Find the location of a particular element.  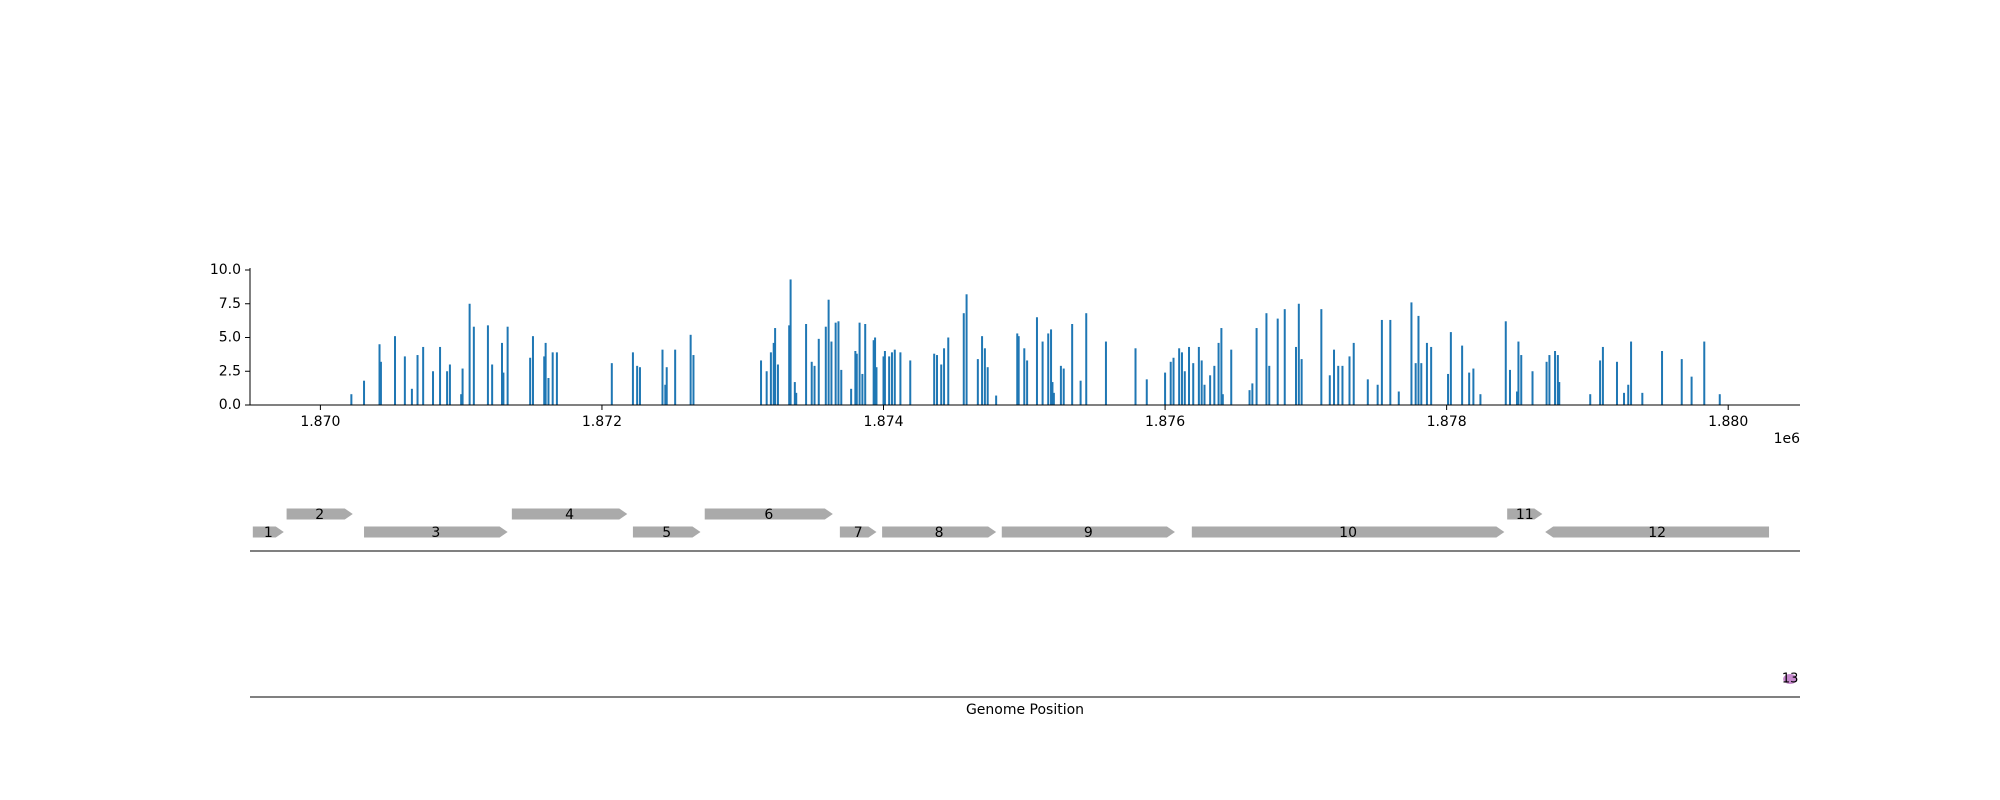

y-tick-label: 10.0 is located at coordinates (225, 270).